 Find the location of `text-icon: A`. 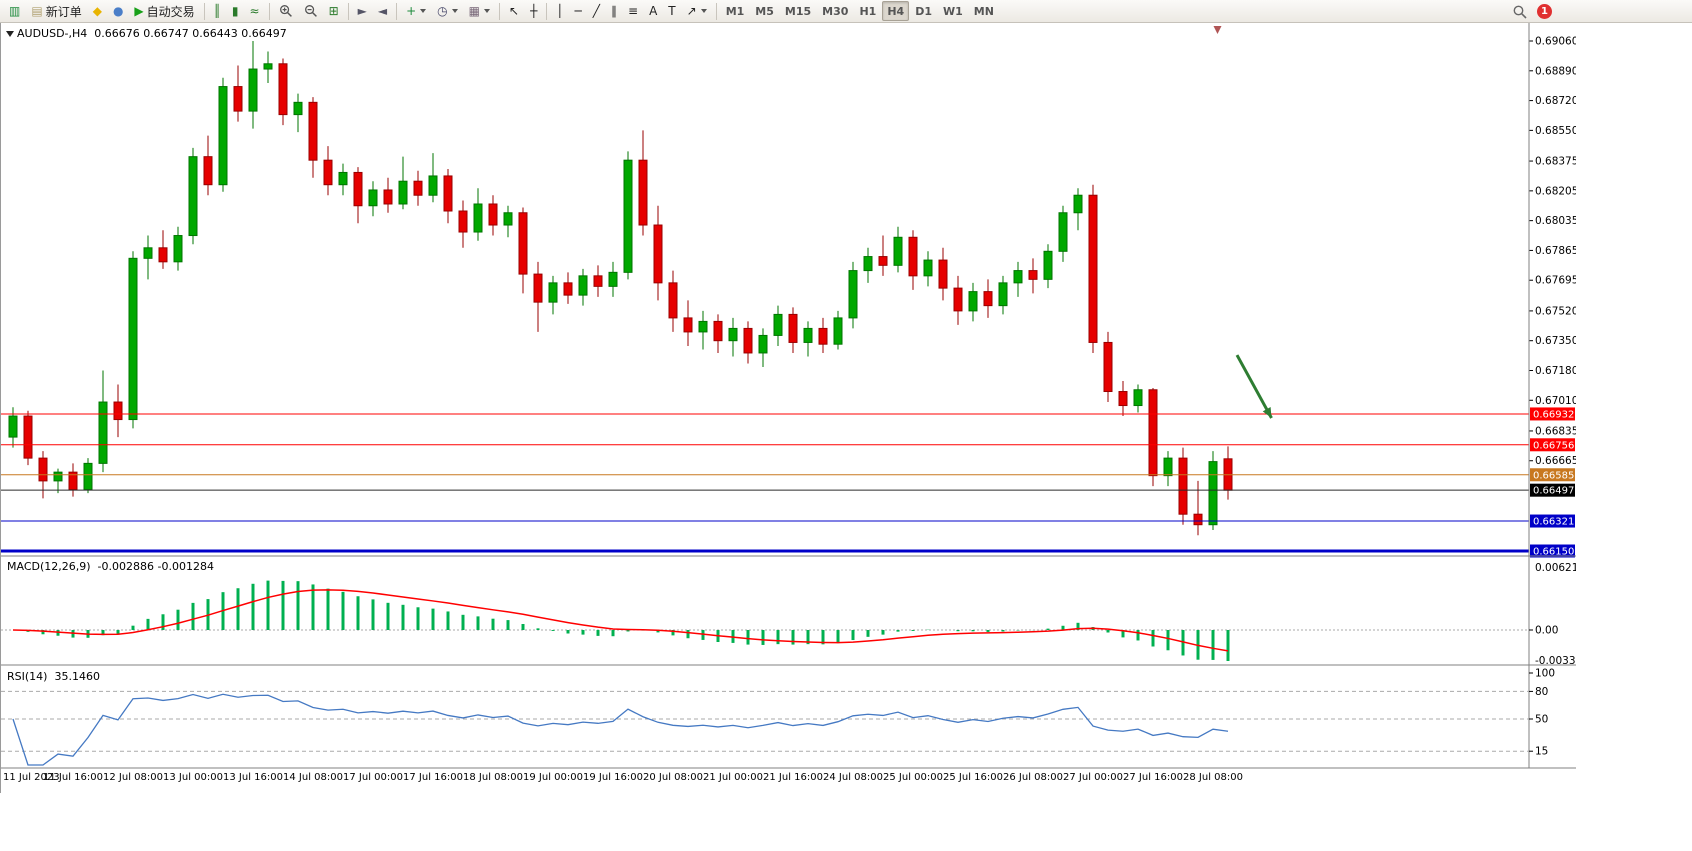

text-icon: A is located at coordinates (653, 11).